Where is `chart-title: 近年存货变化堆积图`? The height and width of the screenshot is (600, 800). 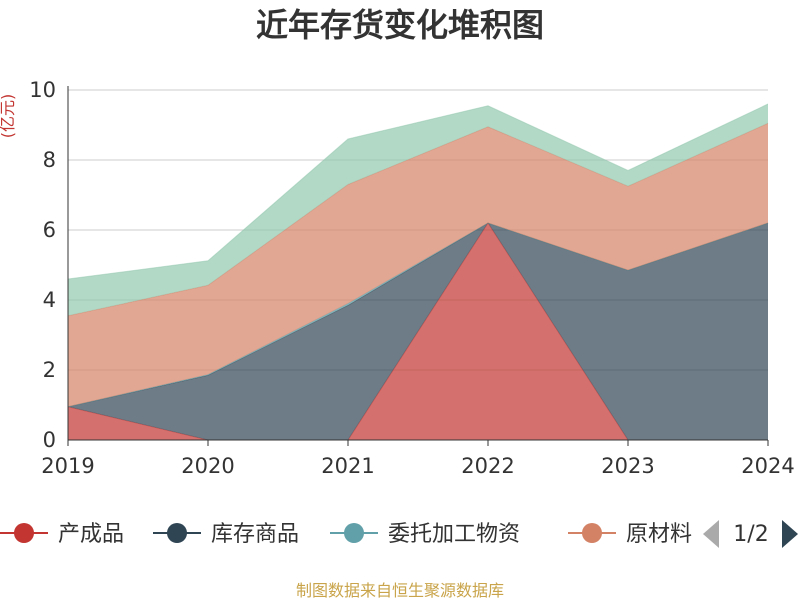
chart-title: 近年存货变化堆积图 is located at coordinates (400, 25).